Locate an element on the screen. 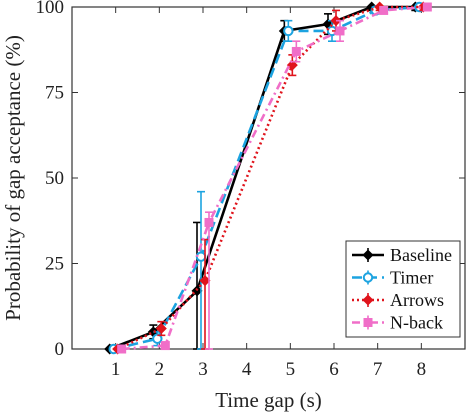  y-axis-title: Probability of gap acceptance (%) is located at coordinates (13, 178).